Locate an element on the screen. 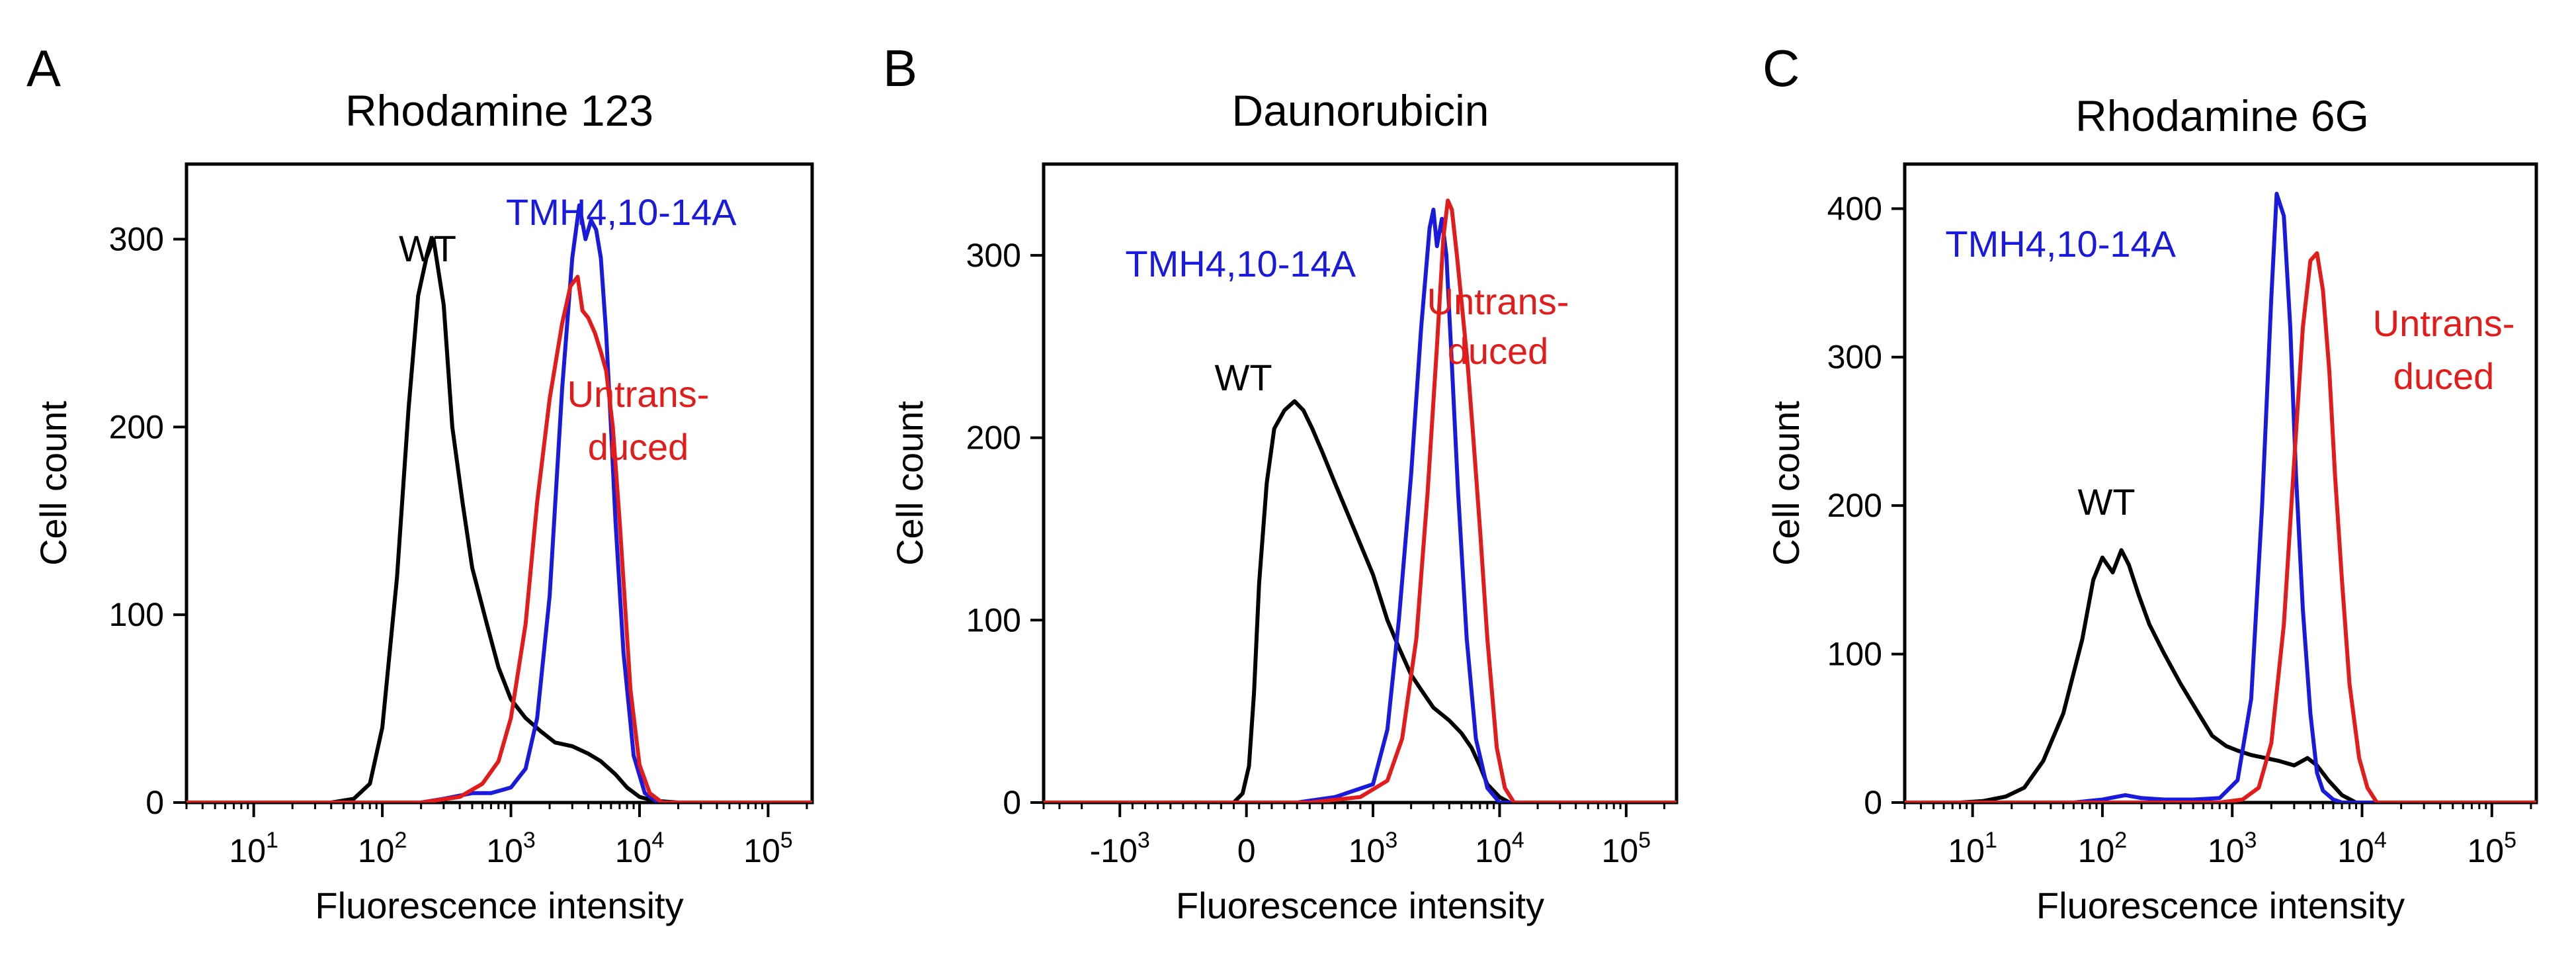 This screenshot has height=960, width=2576. chart-title: Rhodamine 6G is located at coordinates (2222, 116).